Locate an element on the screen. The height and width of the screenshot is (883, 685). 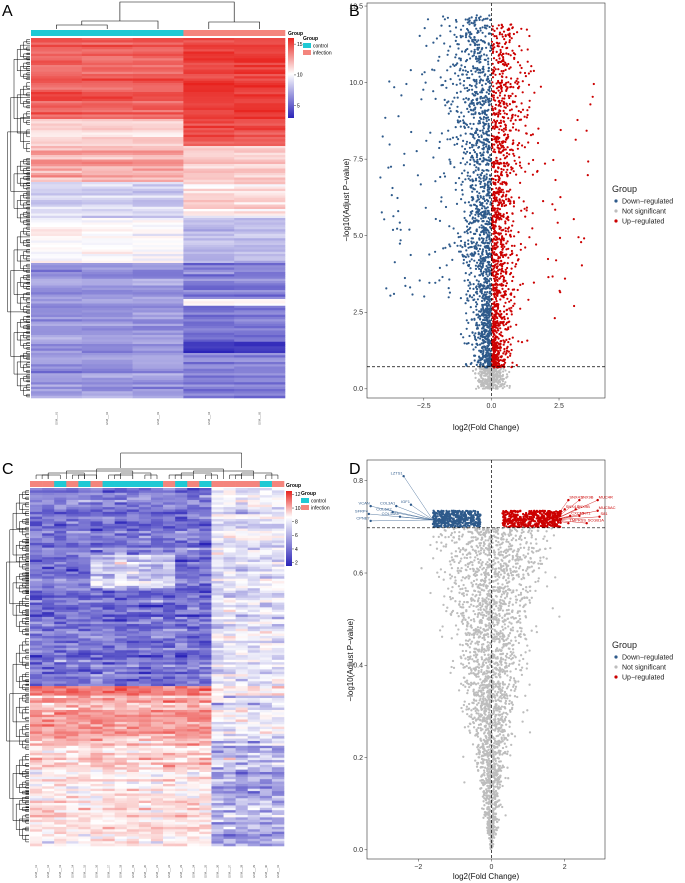
volcano-b-legend-down: Down−regulated is located at coordinates (647, 202).